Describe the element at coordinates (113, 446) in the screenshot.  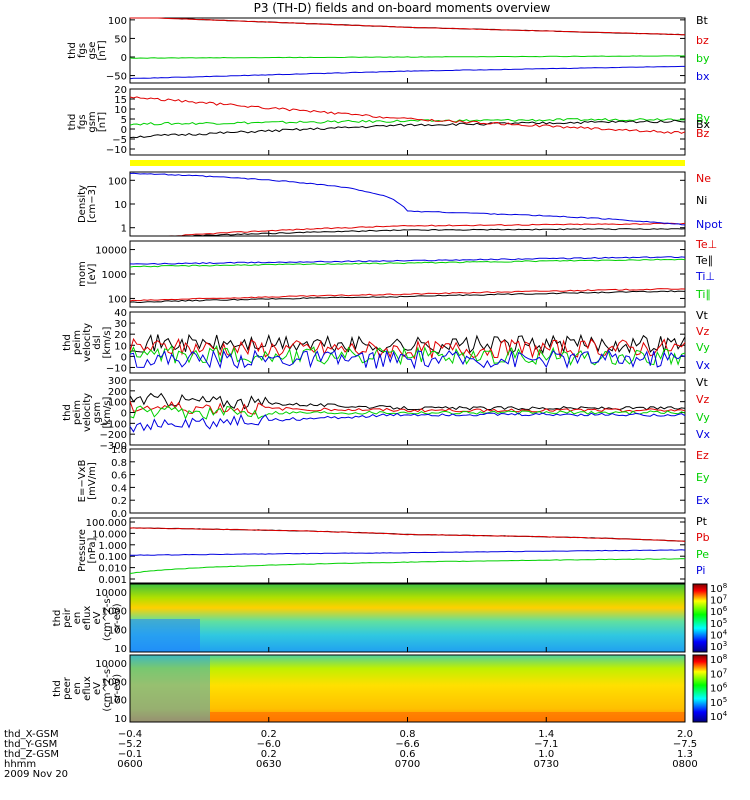
I see `y-tick-label: −300` at that location.